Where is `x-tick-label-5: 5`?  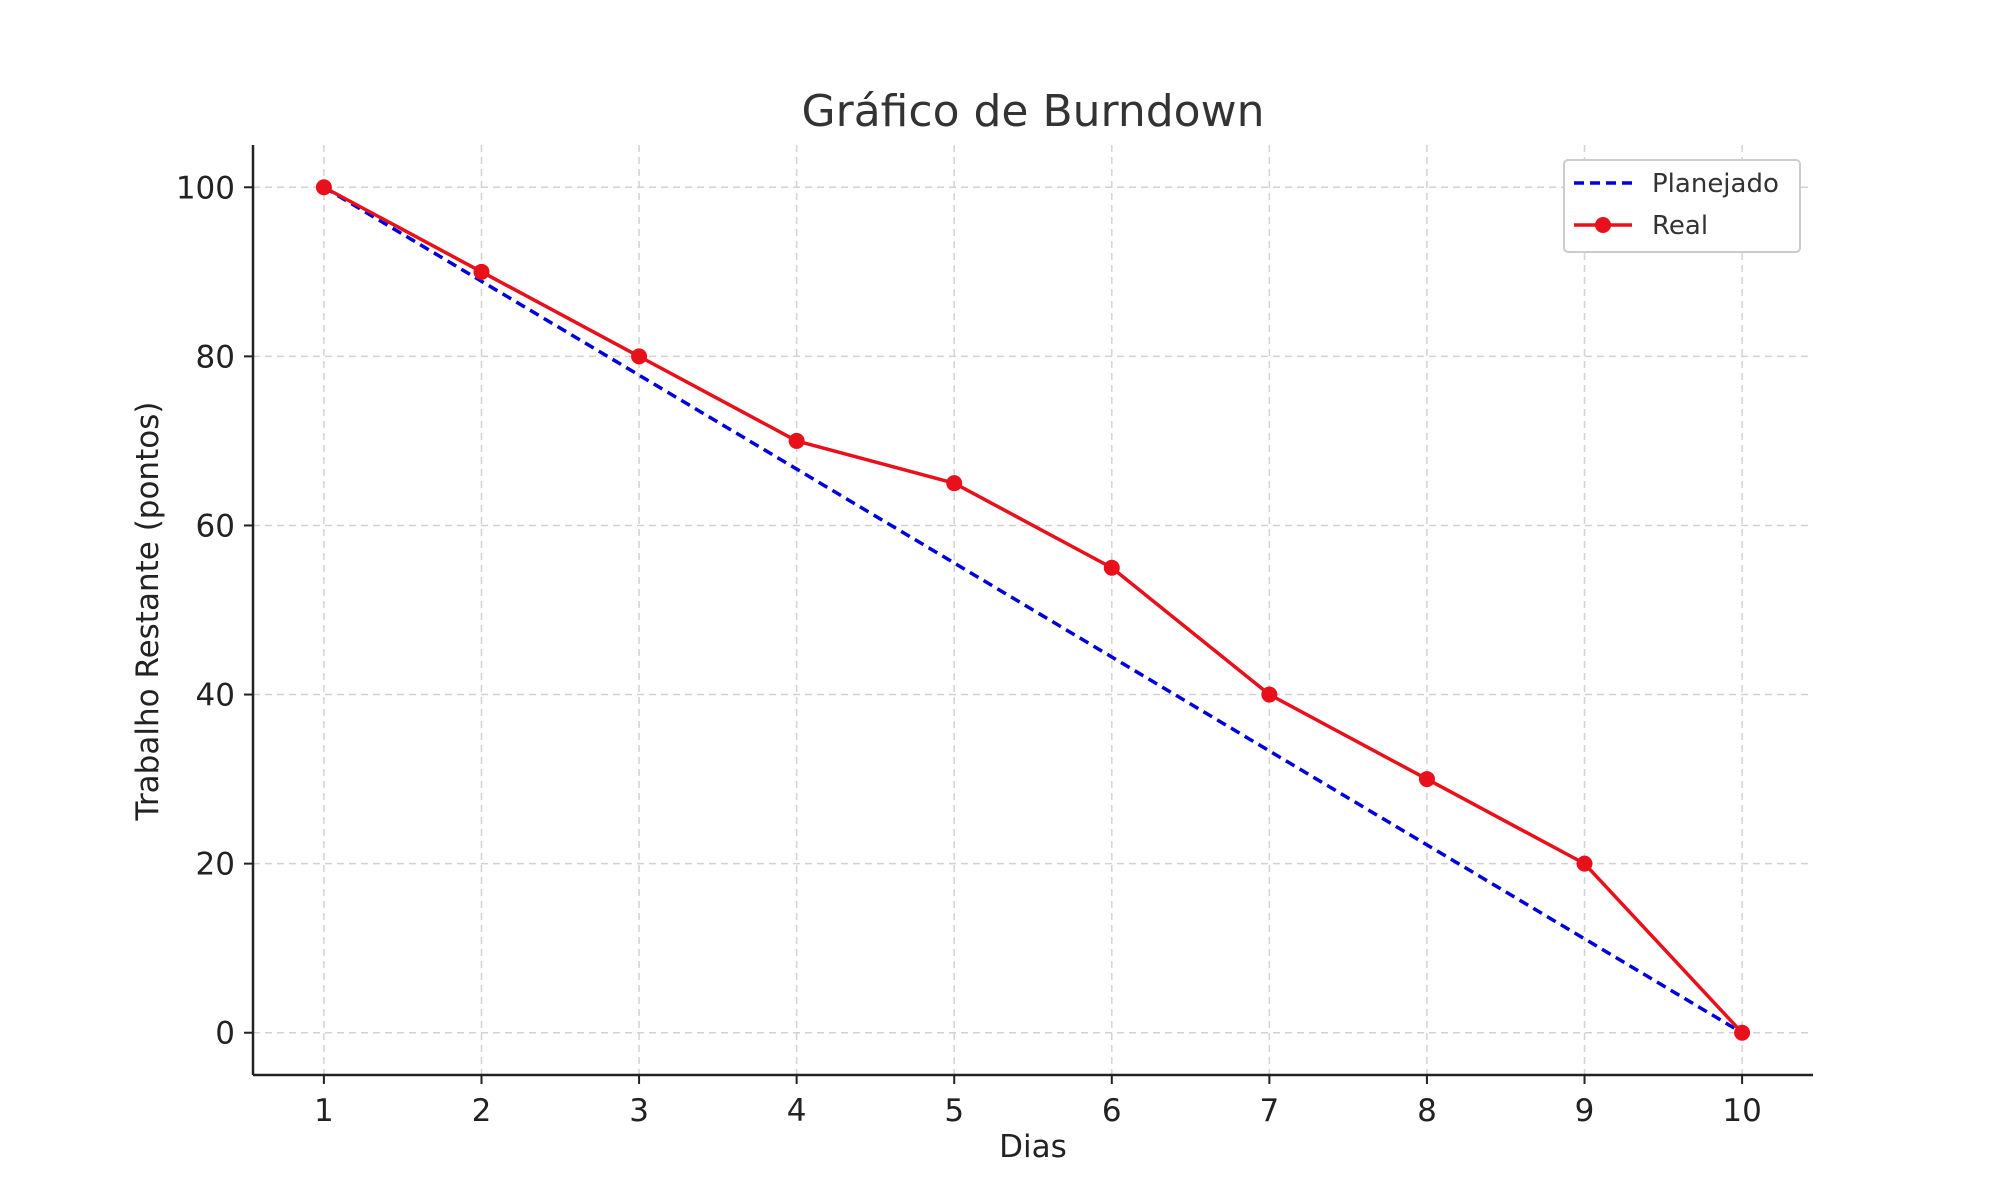
x-tick-label-5: 5 is located at coordinates (954, 1111).